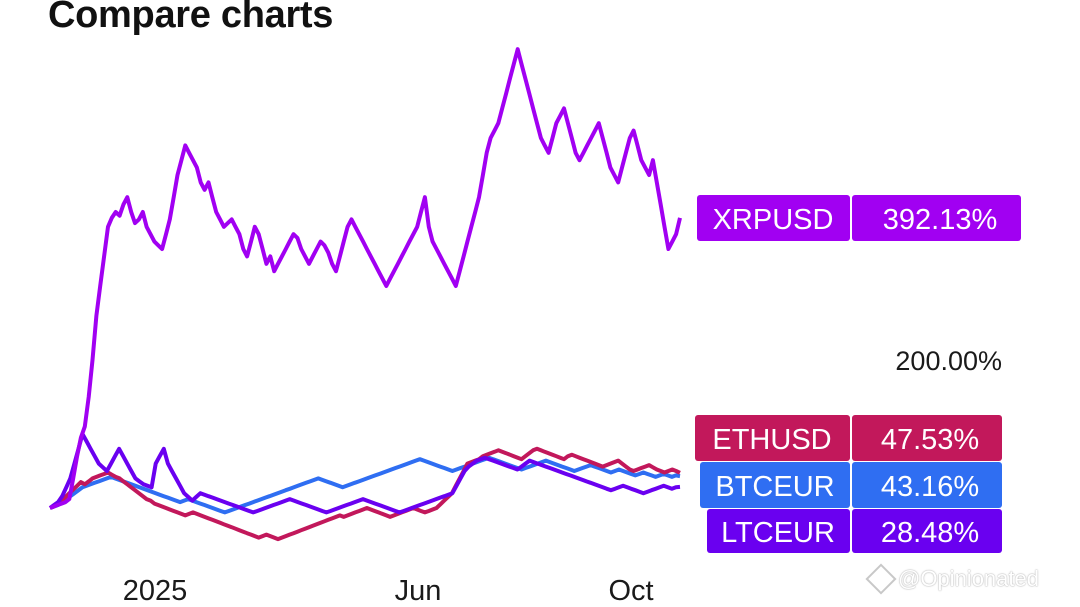 The image size is (1080, 607). I want to click on label-xrpusd-name: XRPUSD, so click(773, 220).